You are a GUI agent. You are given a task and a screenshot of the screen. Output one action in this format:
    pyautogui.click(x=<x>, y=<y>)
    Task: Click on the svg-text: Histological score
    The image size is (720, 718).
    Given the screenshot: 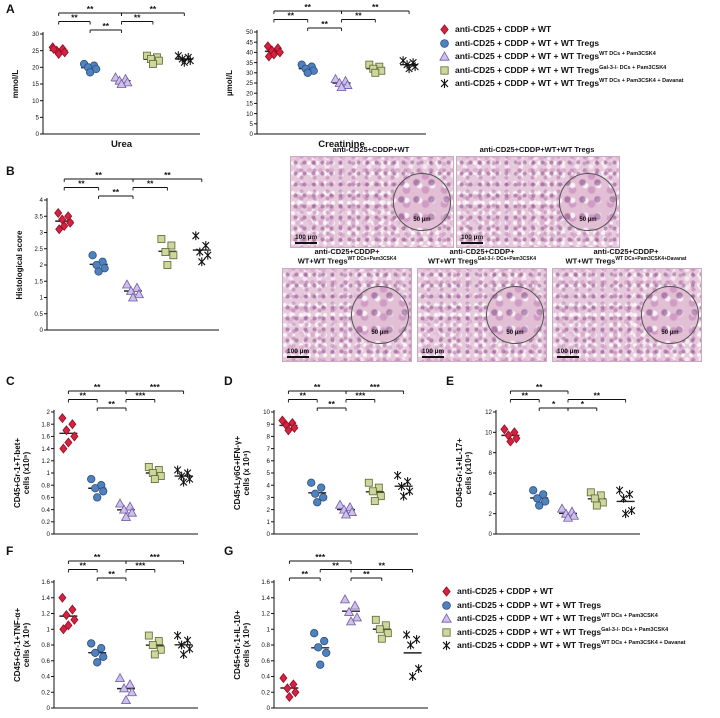 What is the action you would take?
    pyautogui.click(x=19, y=264)
    